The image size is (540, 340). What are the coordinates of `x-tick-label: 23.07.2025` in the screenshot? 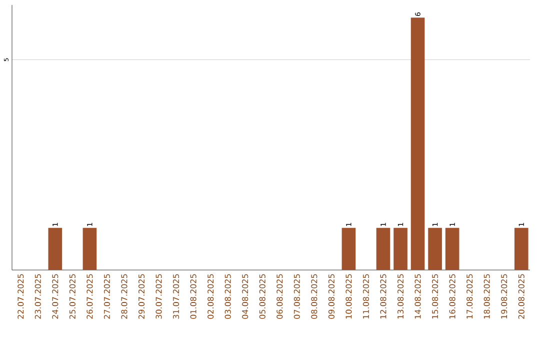 It's located at (37, 296).